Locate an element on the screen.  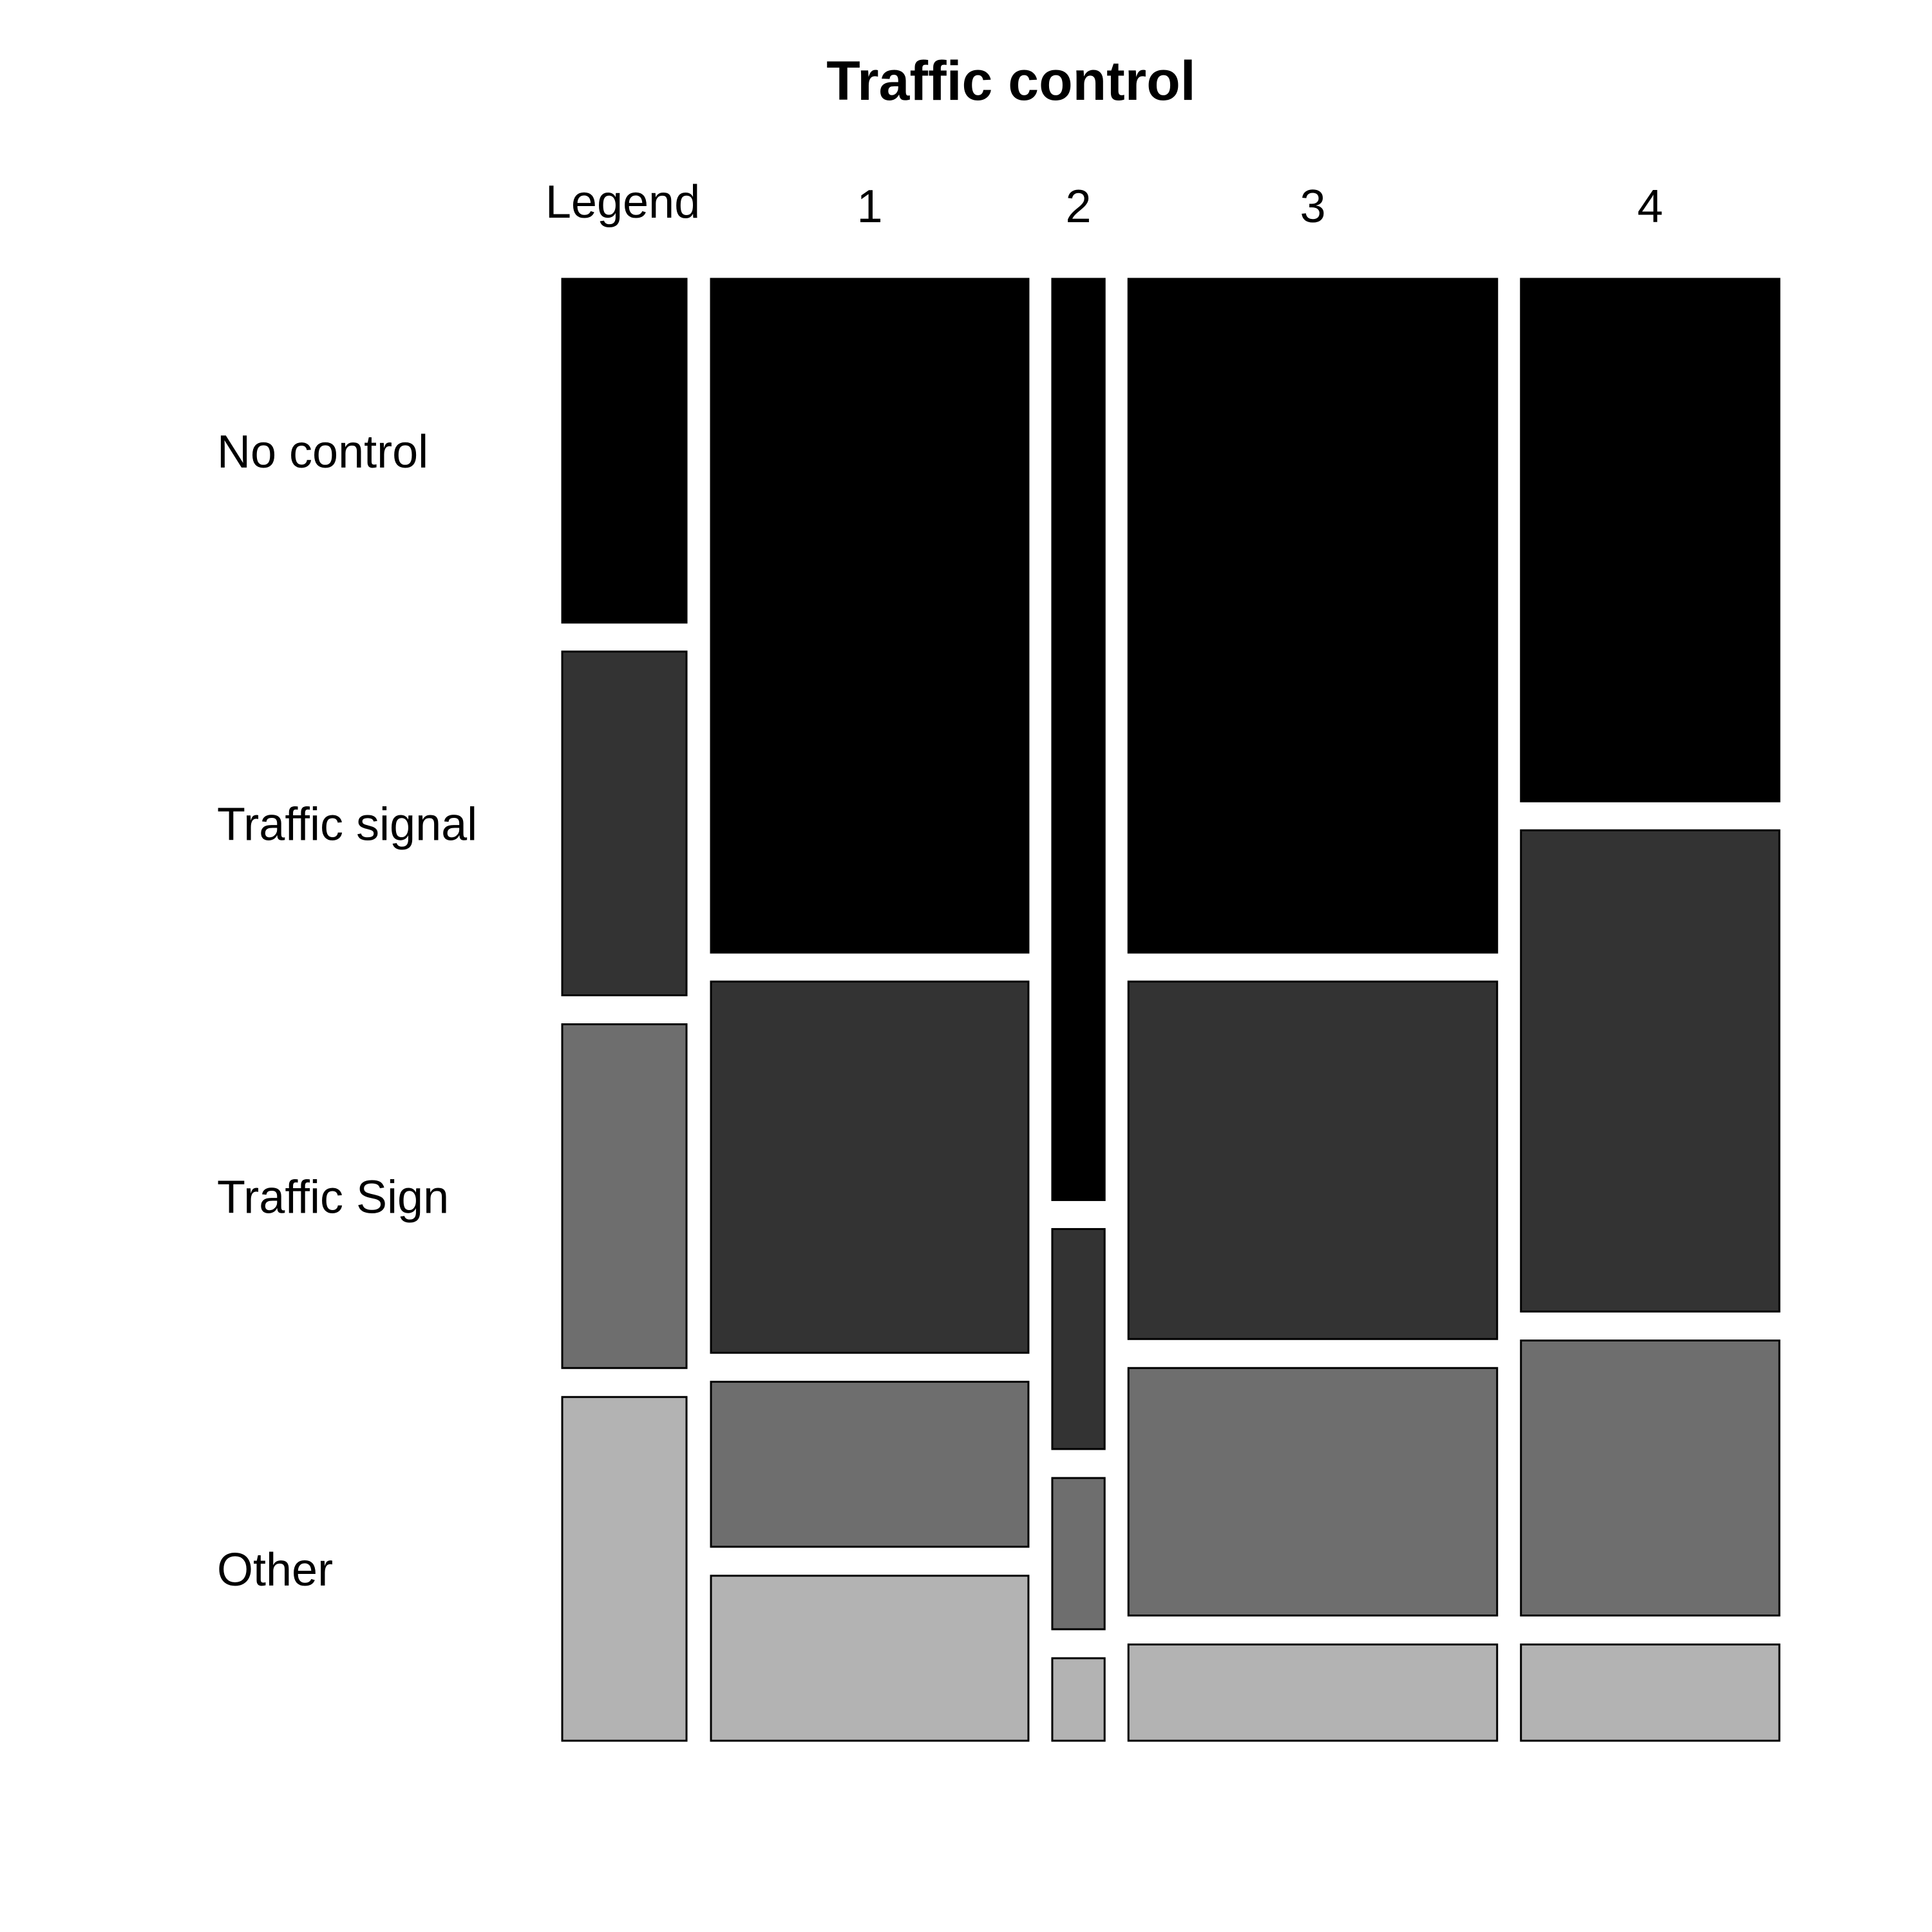
row-label-1: No control is located at coordinates (322, 452).